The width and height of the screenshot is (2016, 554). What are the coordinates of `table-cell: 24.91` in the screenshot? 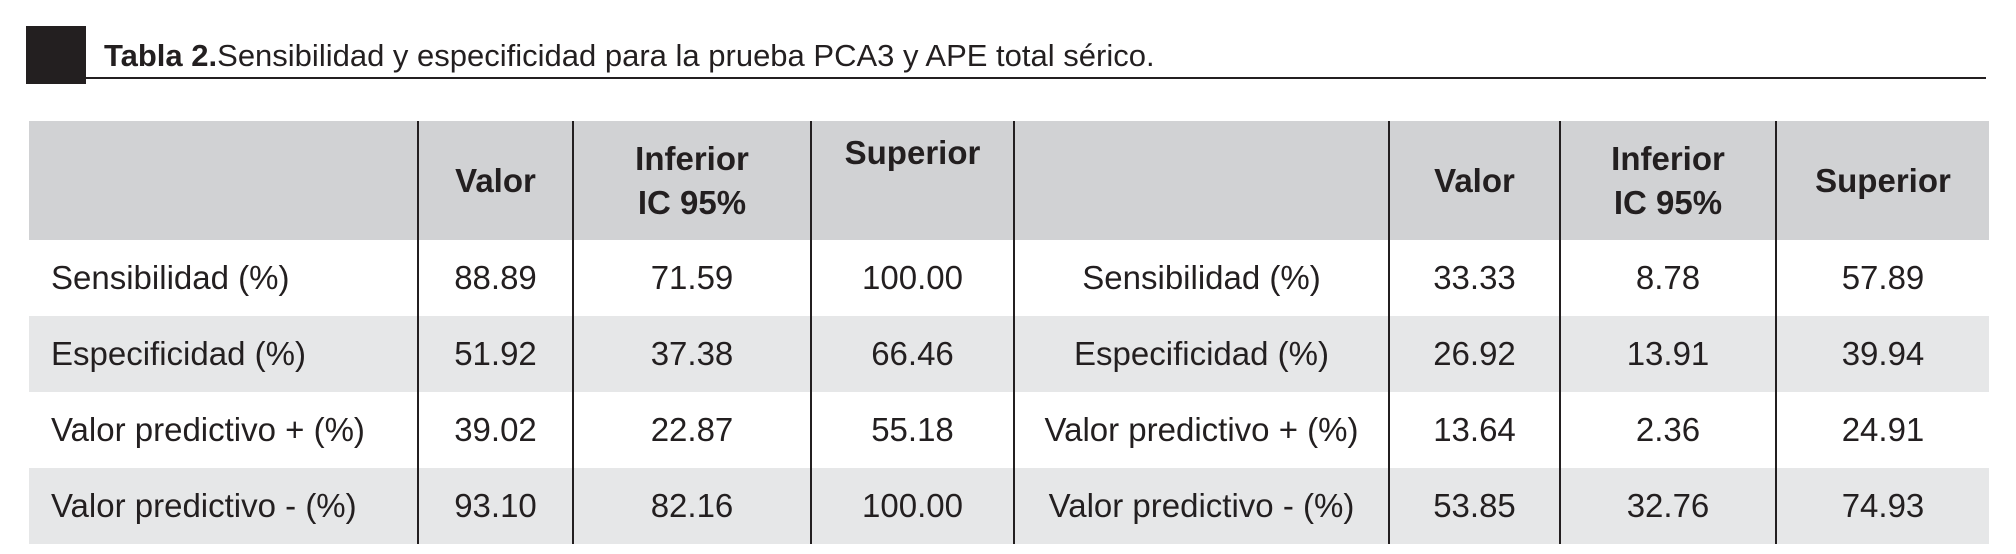 It's located at (1882, 430).